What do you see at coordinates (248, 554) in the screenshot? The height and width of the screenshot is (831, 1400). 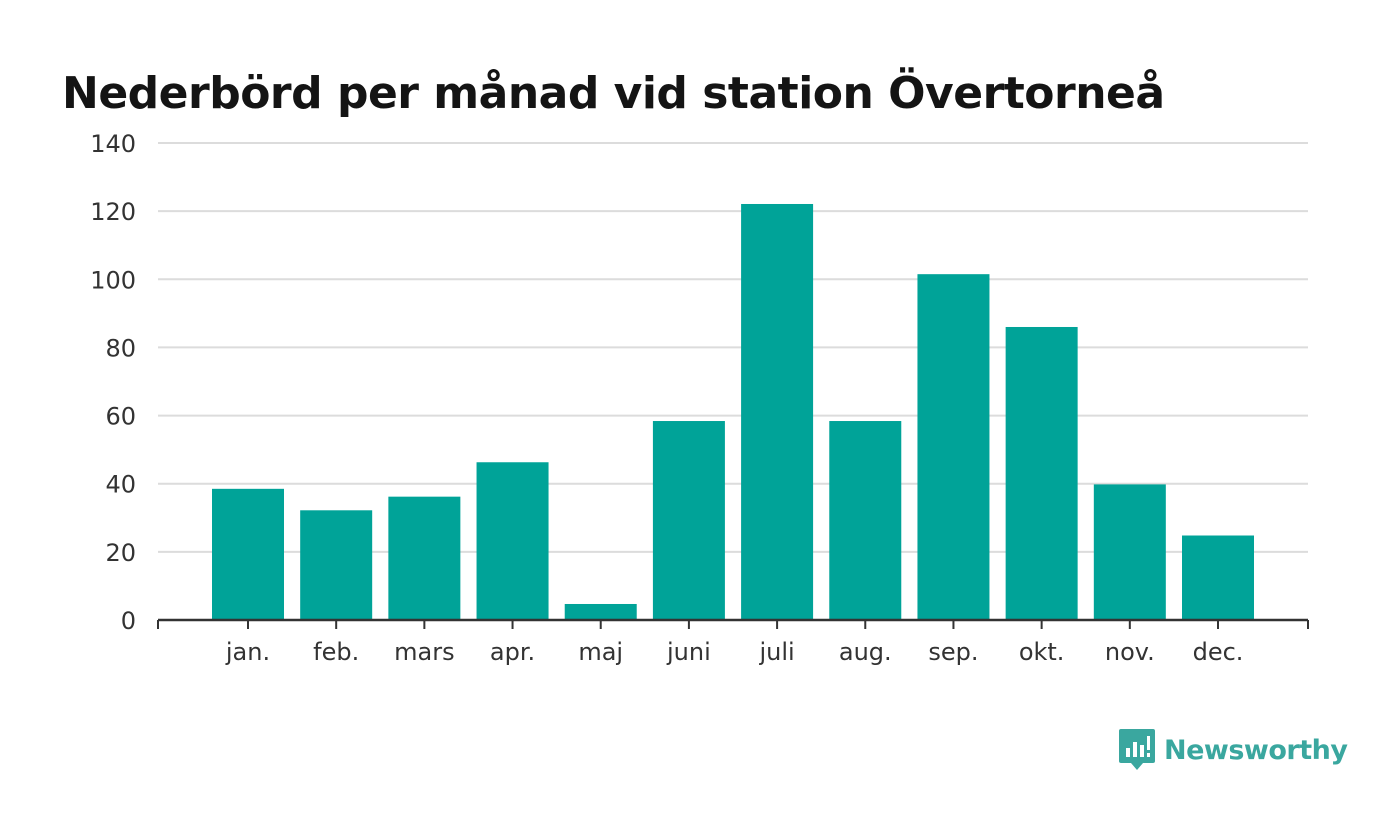 I see `bar-jan` at bounding box center [248, 554].